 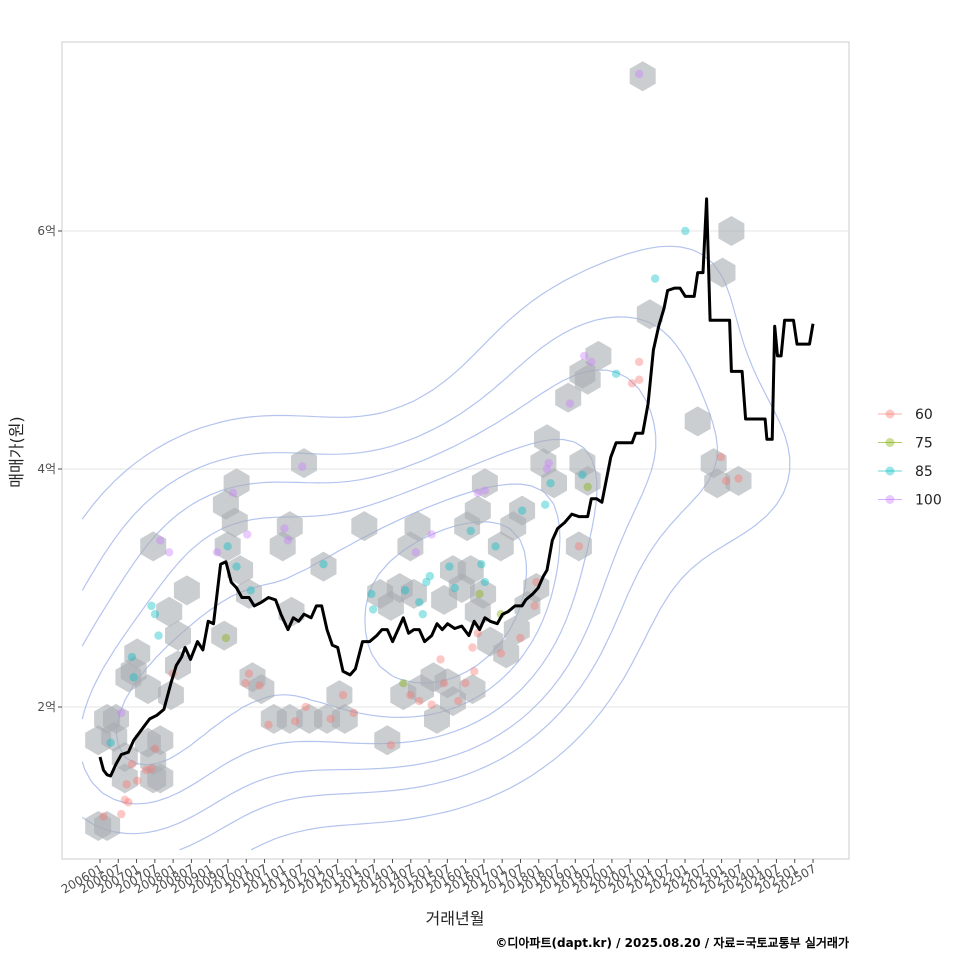 I want to click on x-axis-title: 거래년월, so click(x=455, y=918).